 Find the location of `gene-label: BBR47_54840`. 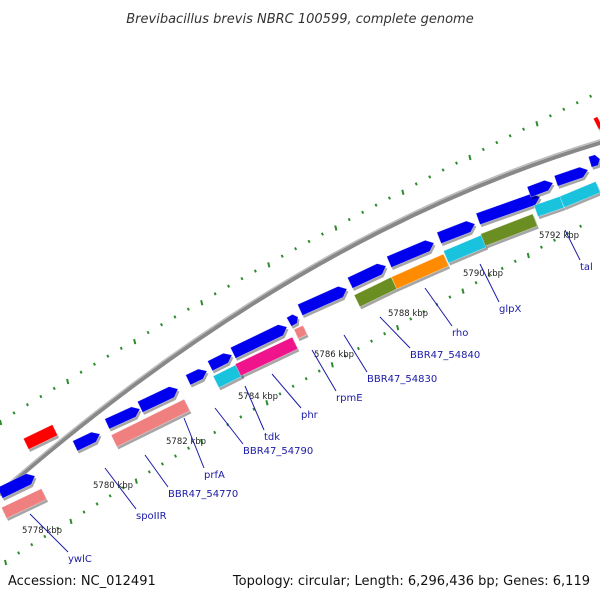

gene-label: BBR47_54840 is located at coordinates (445, 355).